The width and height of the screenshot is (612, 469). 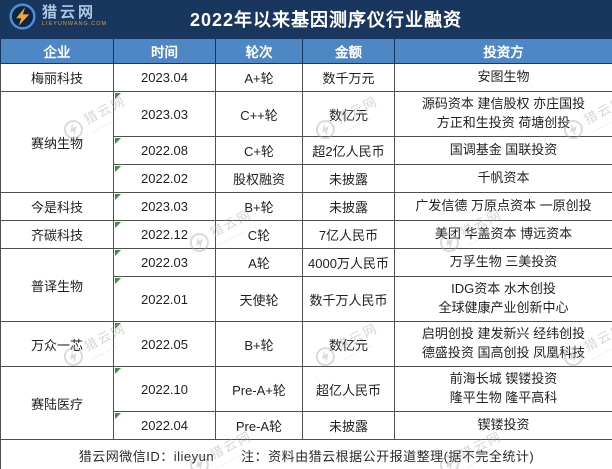 What do you see at coordinates (503, 234) in the screenshot?
I see `investors-cell: 美团 华盖资本 博远资本` at bounding box center [503, 234].